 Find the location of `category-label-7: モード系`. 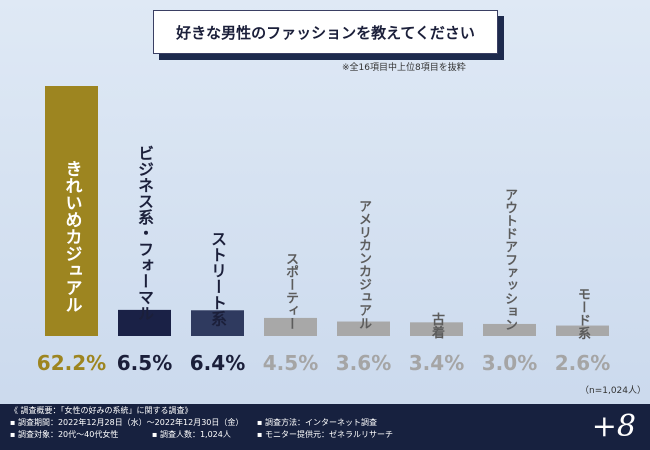

category-label-7: モード系 is located at coordinates (583, 314).